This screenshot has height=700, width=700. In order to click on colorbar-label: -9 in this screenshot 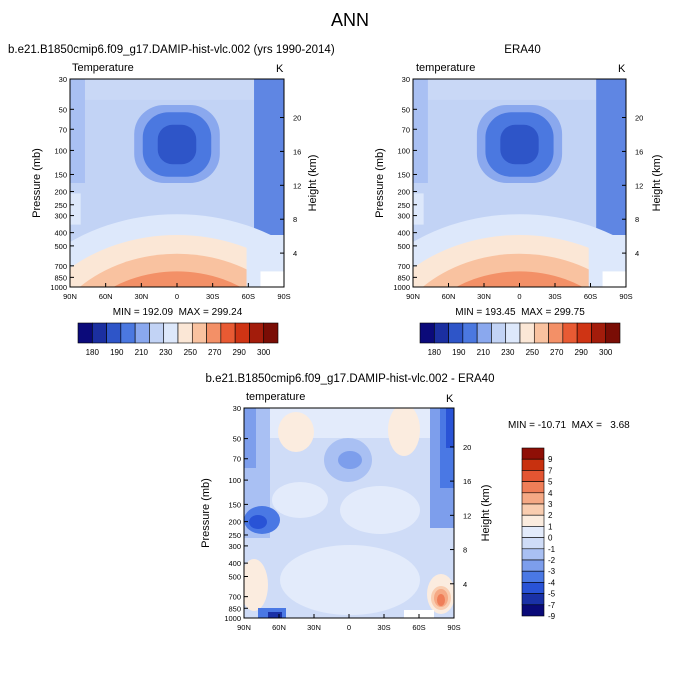, I will do `click(552, 616)`.